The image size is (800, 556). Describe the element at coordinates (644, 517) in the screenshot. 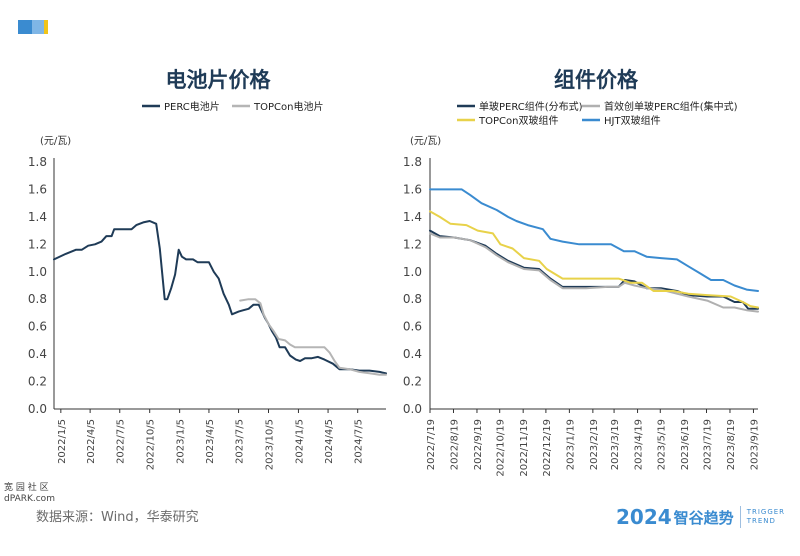

I see `logo-year: 2024` at that location.